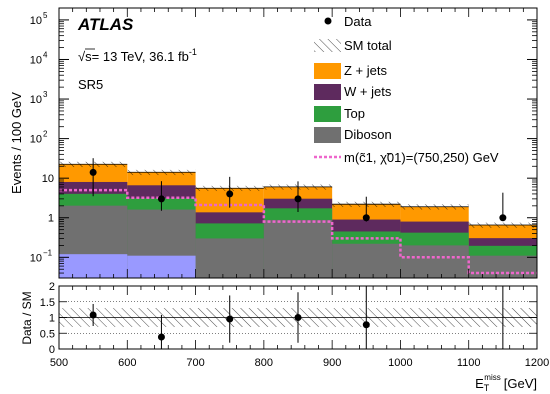 The width and height of the screenshot is (550, 394). Describe the element at coordinates (368, 134) in the screenshot. I see `legend-label-diboson: Diboson` at that location.